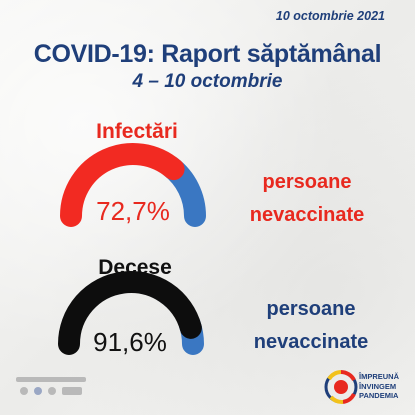  Describe the element at coordinates (378, 386) in the screenshot. I see `logo-text-line2: ÎNVINGEM` at that location.